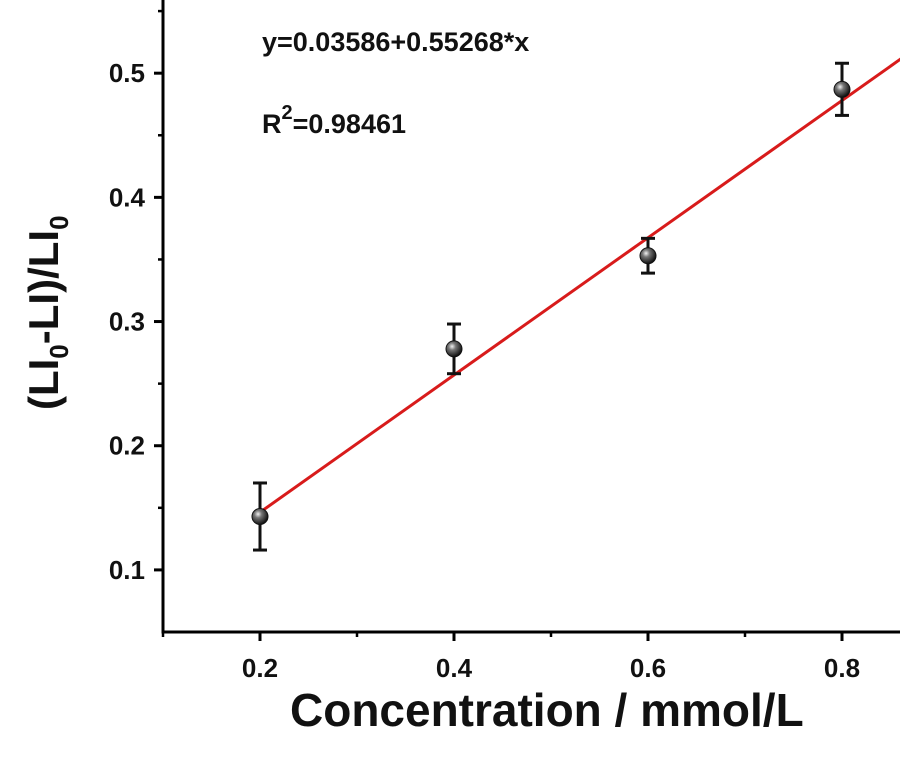  I want to click on y-tick-label: 0.2, so click(127, 446).